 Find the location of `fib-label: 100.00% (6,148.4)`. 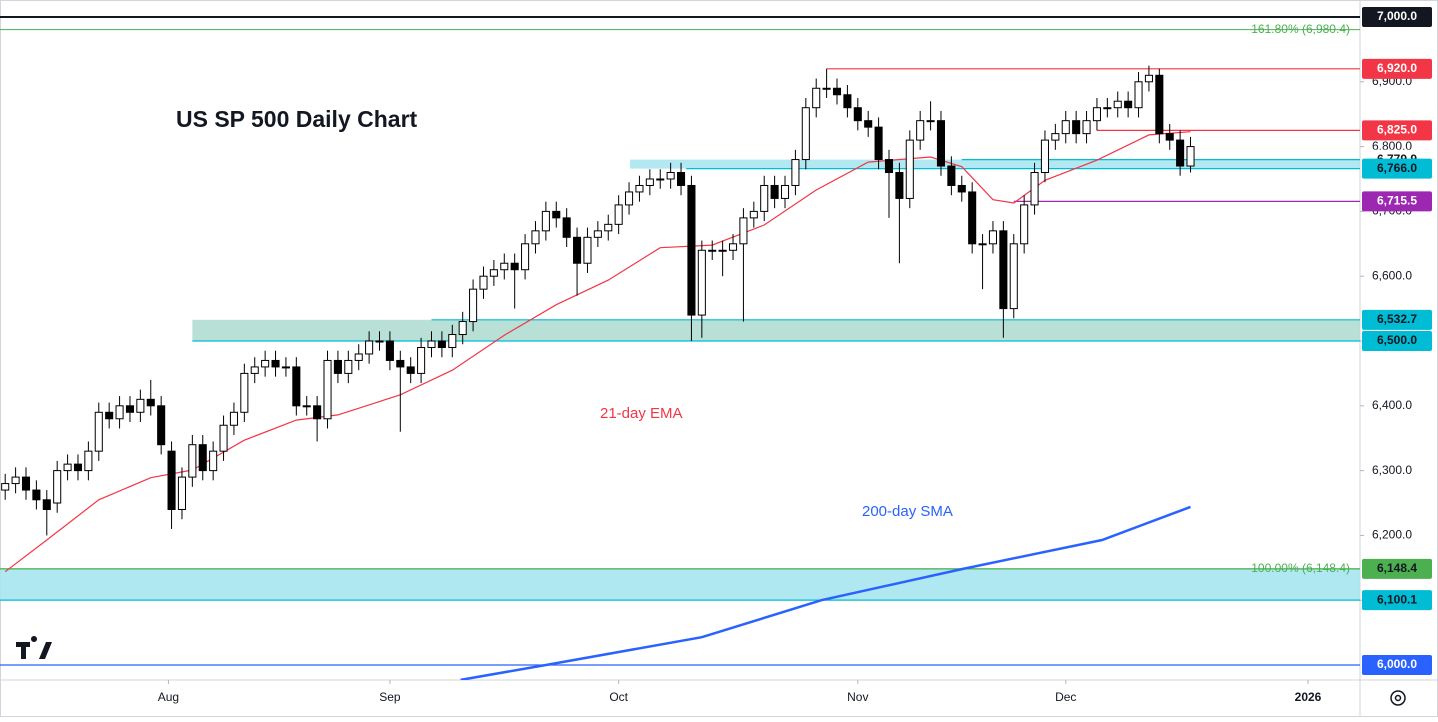

fib-label: 100.00% (6,148.4) is located at coordinates (1300, 568).